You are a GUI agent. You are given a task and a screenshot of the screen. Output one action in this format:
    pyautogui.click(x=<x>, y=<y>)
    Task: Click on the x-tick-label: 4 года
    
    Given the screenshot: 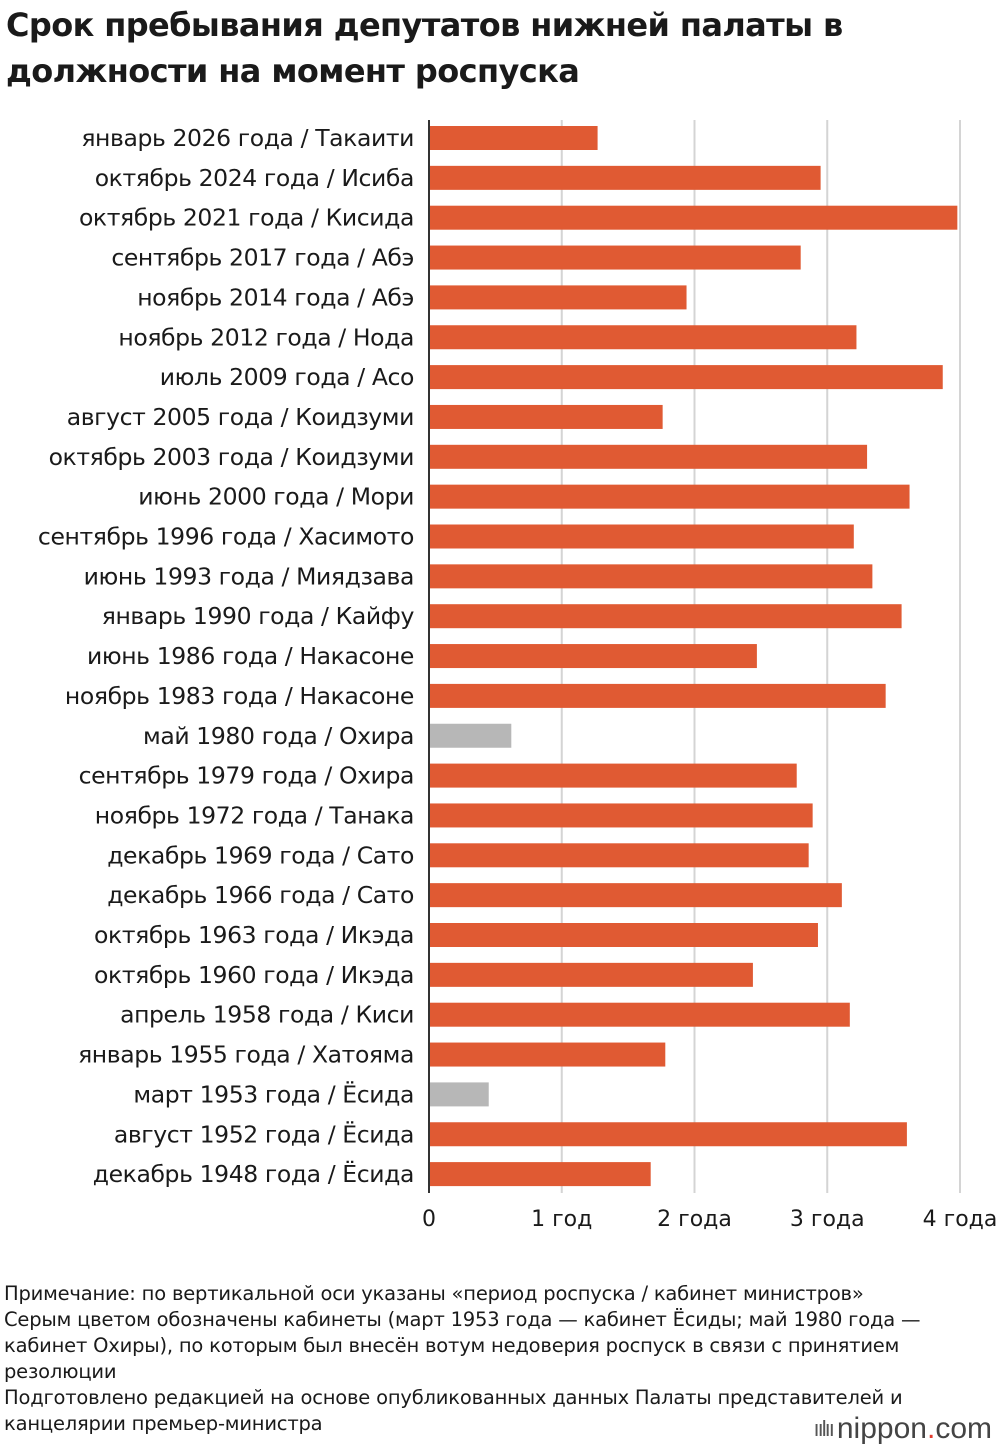 What is the action you would take?
    pyautogui.click(x=960, y=1219)
    